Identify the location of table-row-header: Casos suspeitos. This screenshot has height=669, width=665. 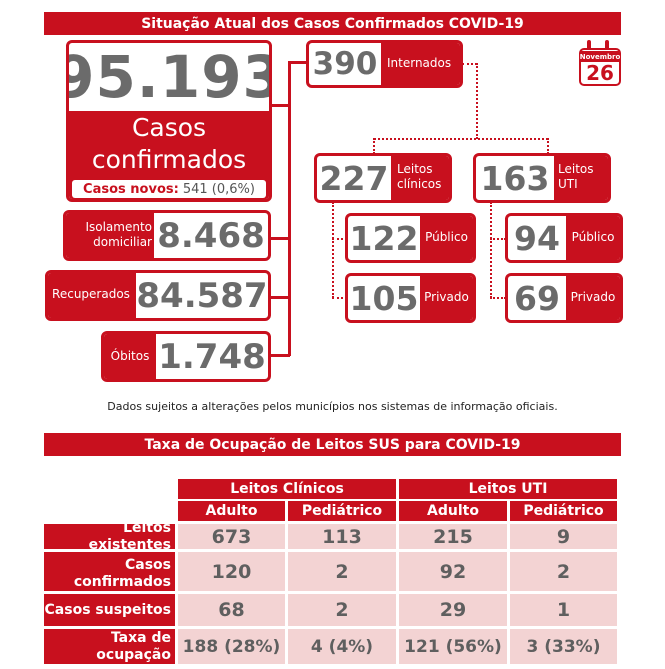
(109, 610).